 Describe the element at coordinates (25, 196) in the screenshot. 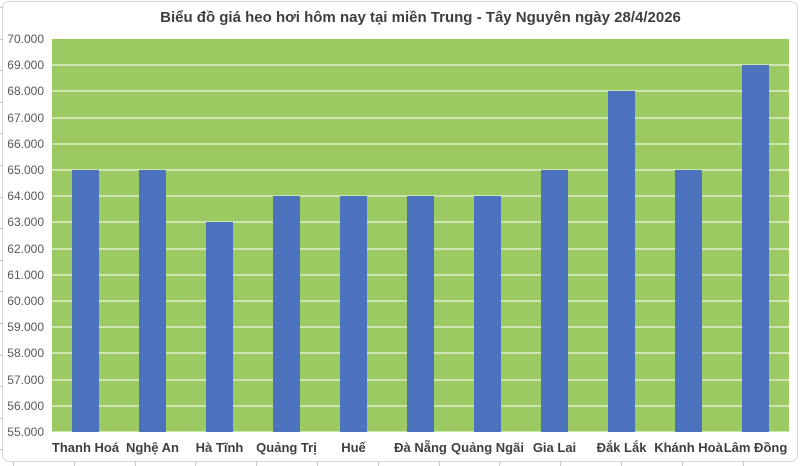

I see `y-tick-label: 64.000` at that location.